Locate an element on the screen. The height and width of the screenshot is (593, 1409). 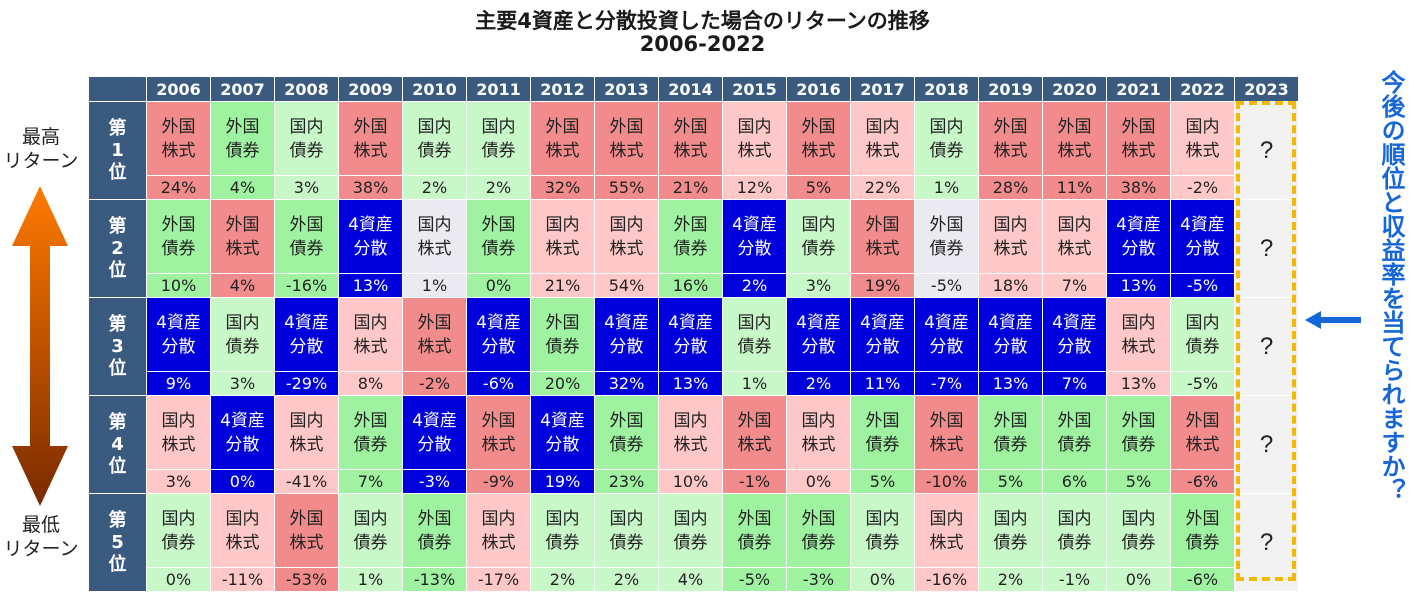
return-value: 21% is located at coordinates (562, 285).